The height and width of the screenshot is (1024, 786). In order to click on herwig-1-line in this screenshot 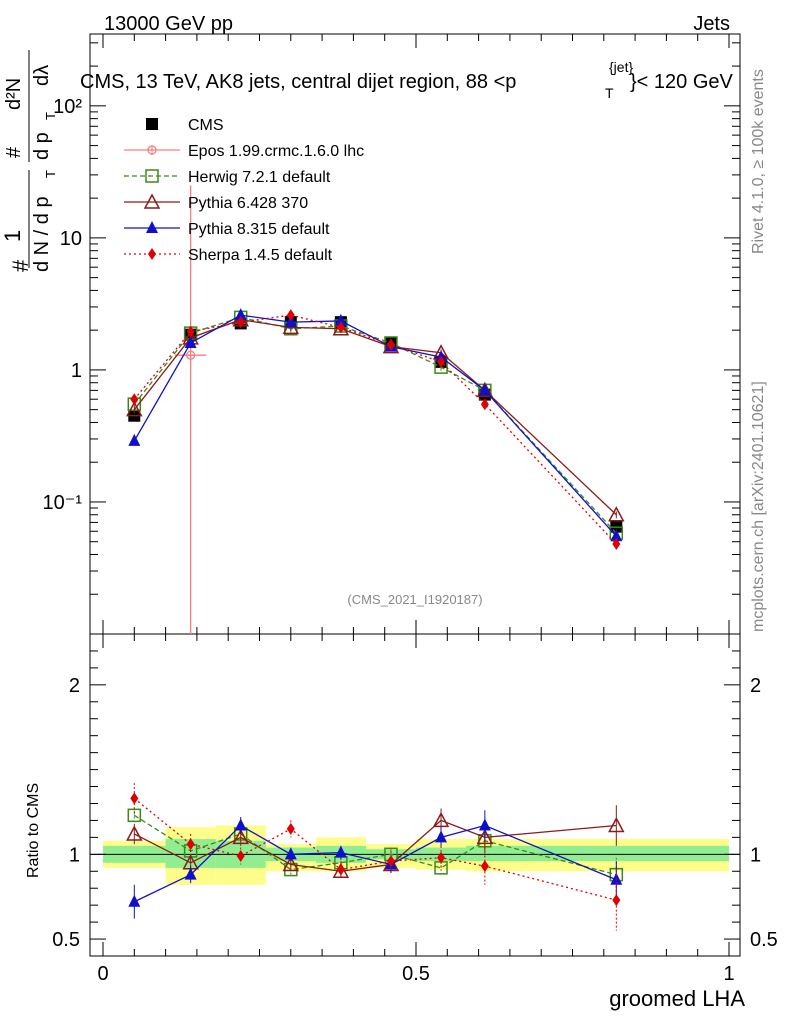, I will do `click(375, 425)`.